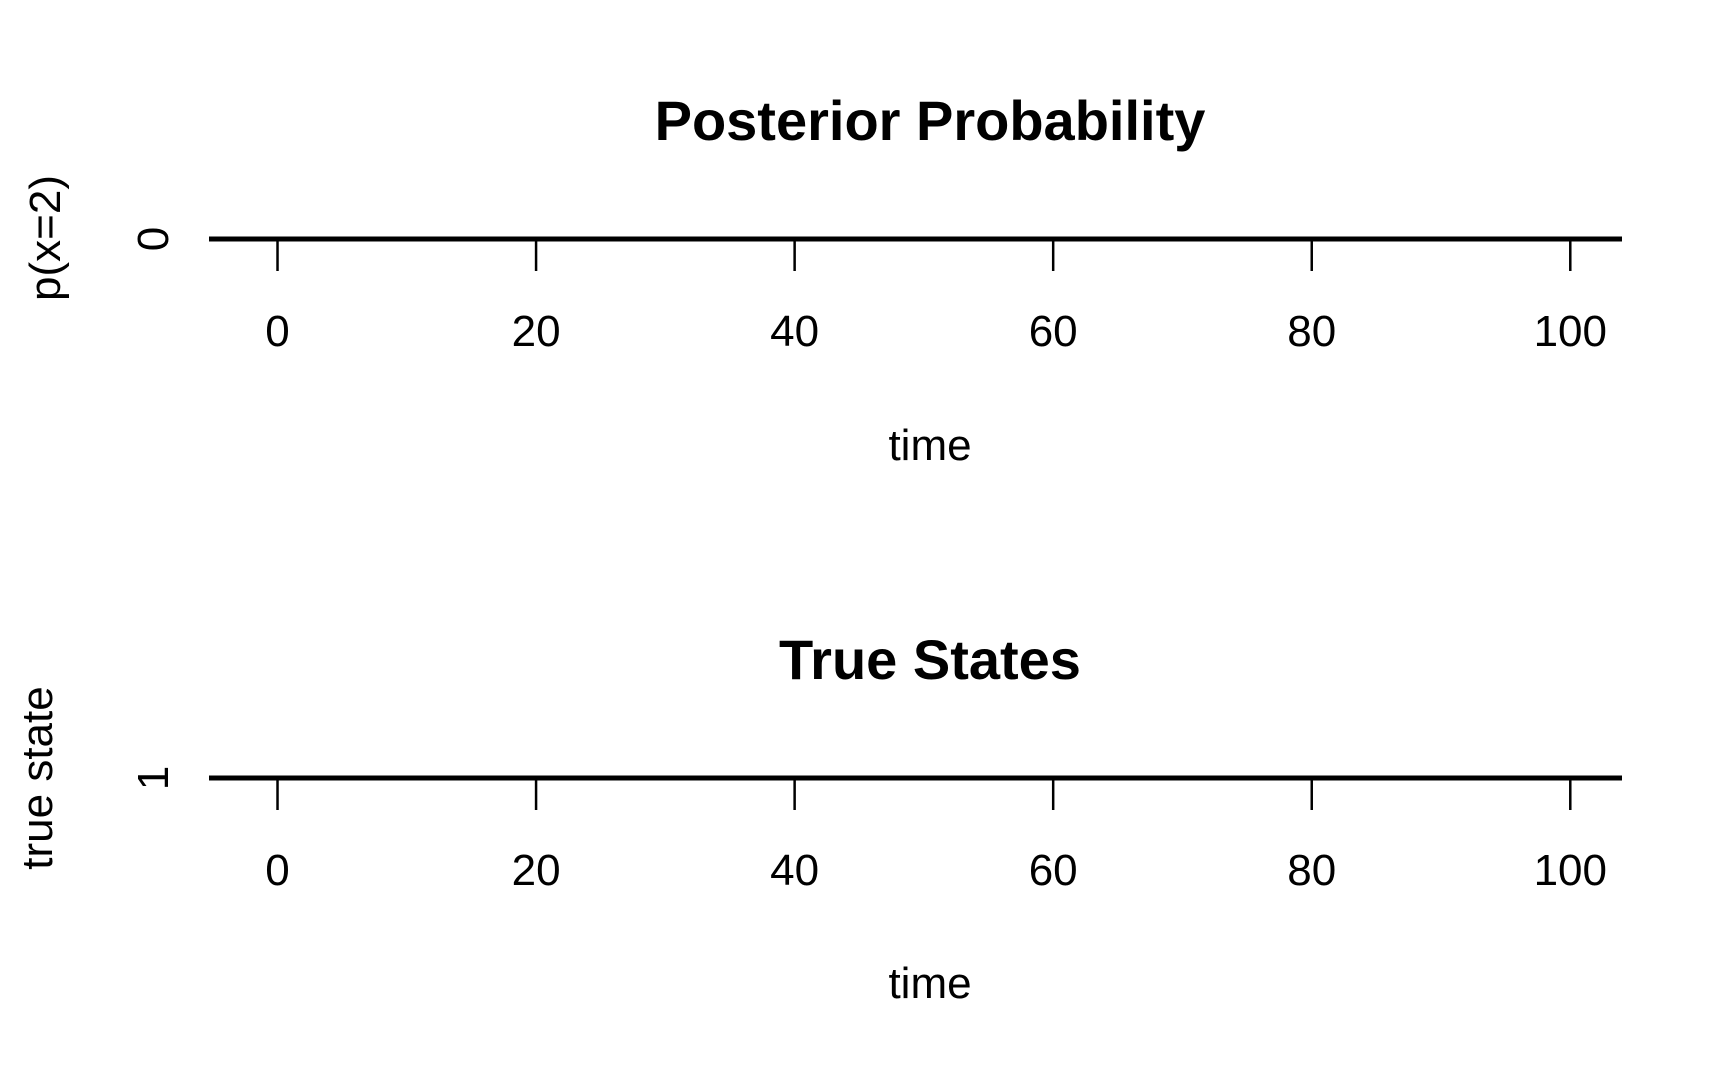 This screenshot has height=1072, width=1728. I want to click on y-axis-label: true state, so click(37, 777).